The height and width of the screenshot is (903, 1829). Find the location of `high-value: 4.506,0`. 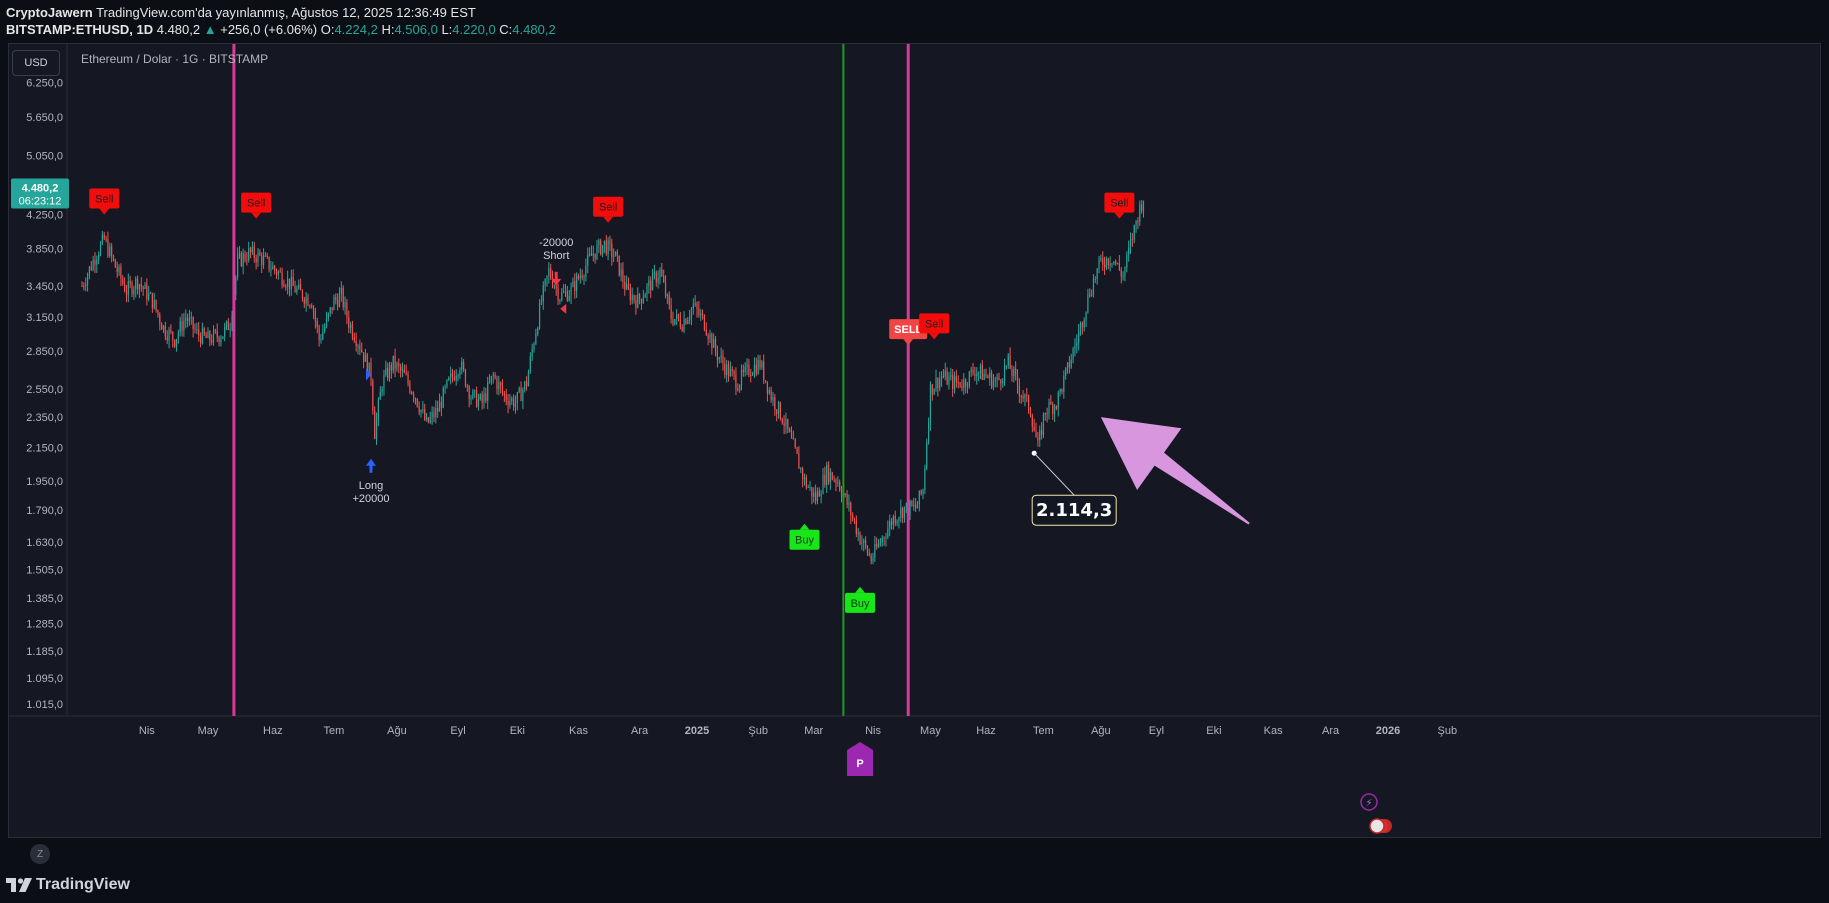

high-value: 4.506,0 is located at coordinates (416, 29).